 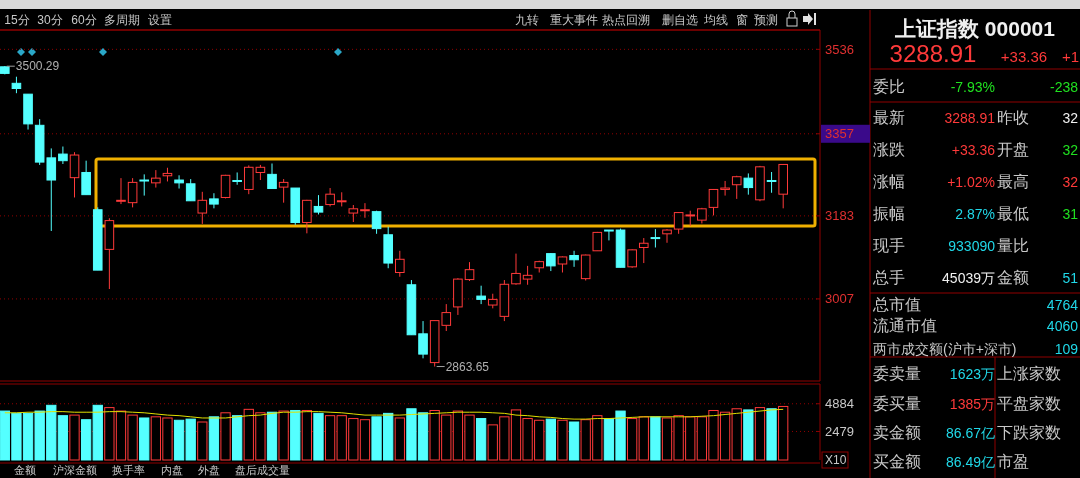 What do you see at coordinates (394, 414) in the screenshot?
I see `line-series` at bounding box center [394, 414].